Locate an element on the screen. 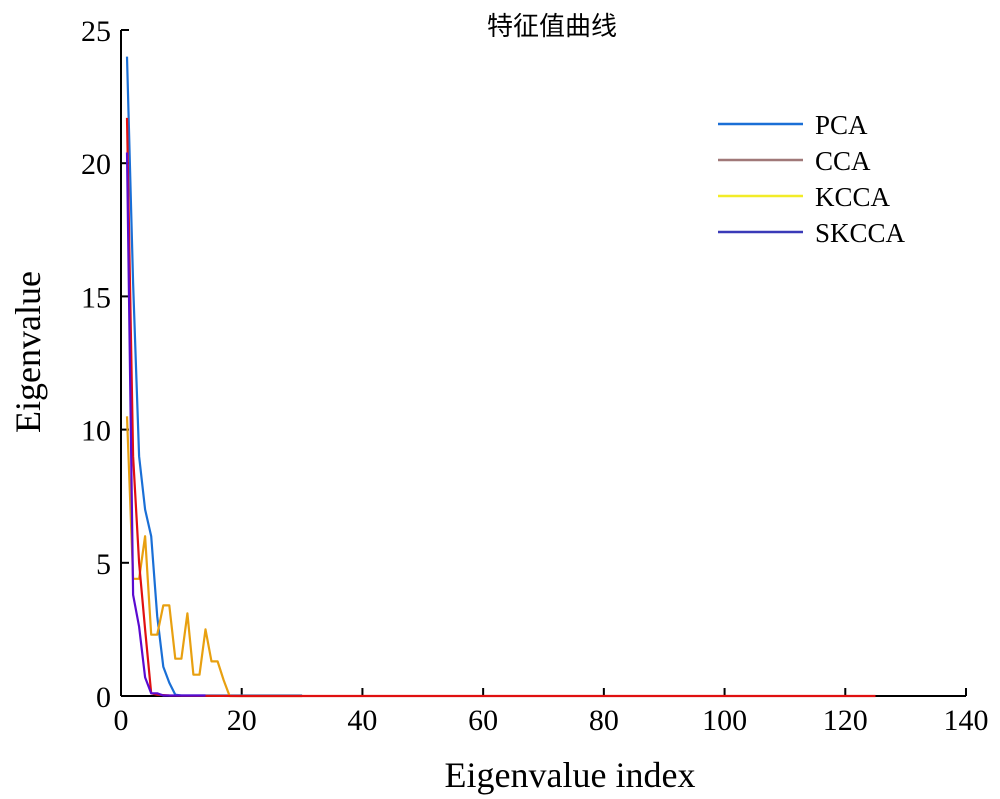 The height and width of the screenshot is (799, 1000). y-tick-label: 0 is located at coordinates (103, 697).